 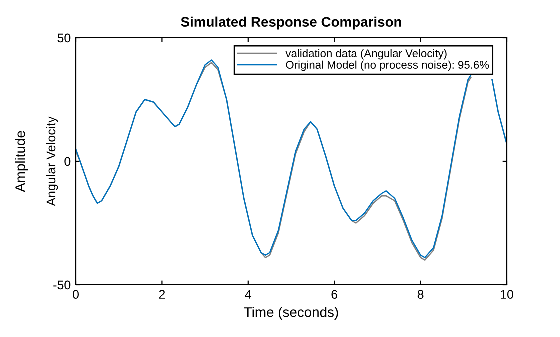 I want to click on x-tick-label: 2, so click(x=162, y=294).